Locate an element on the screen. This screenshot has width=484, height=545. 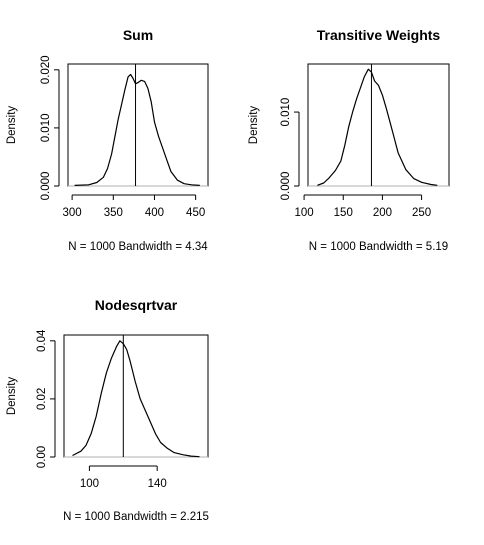
y-tick-label: 0.04 is located at coordinates (42, 340).